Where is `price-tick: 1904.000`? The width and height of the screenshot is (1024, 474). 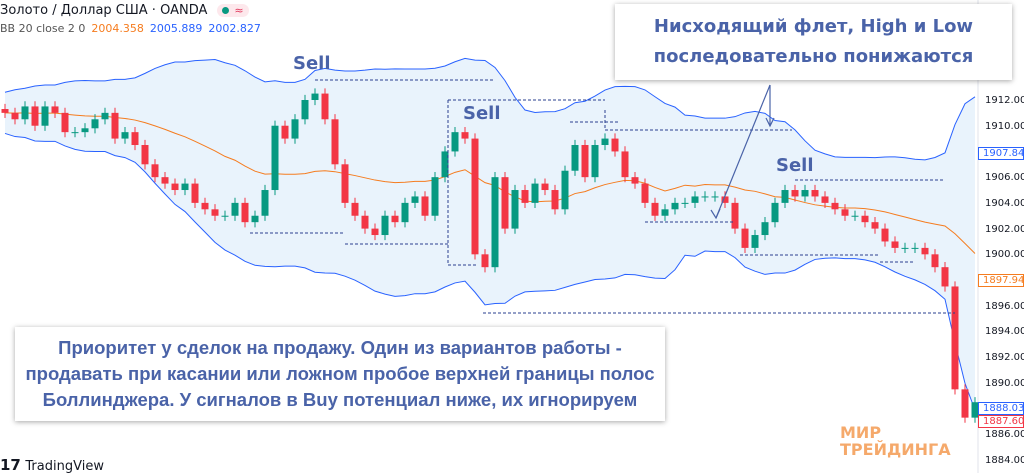 price-tick: 1904.000 is located at coordinates (1004, 203).